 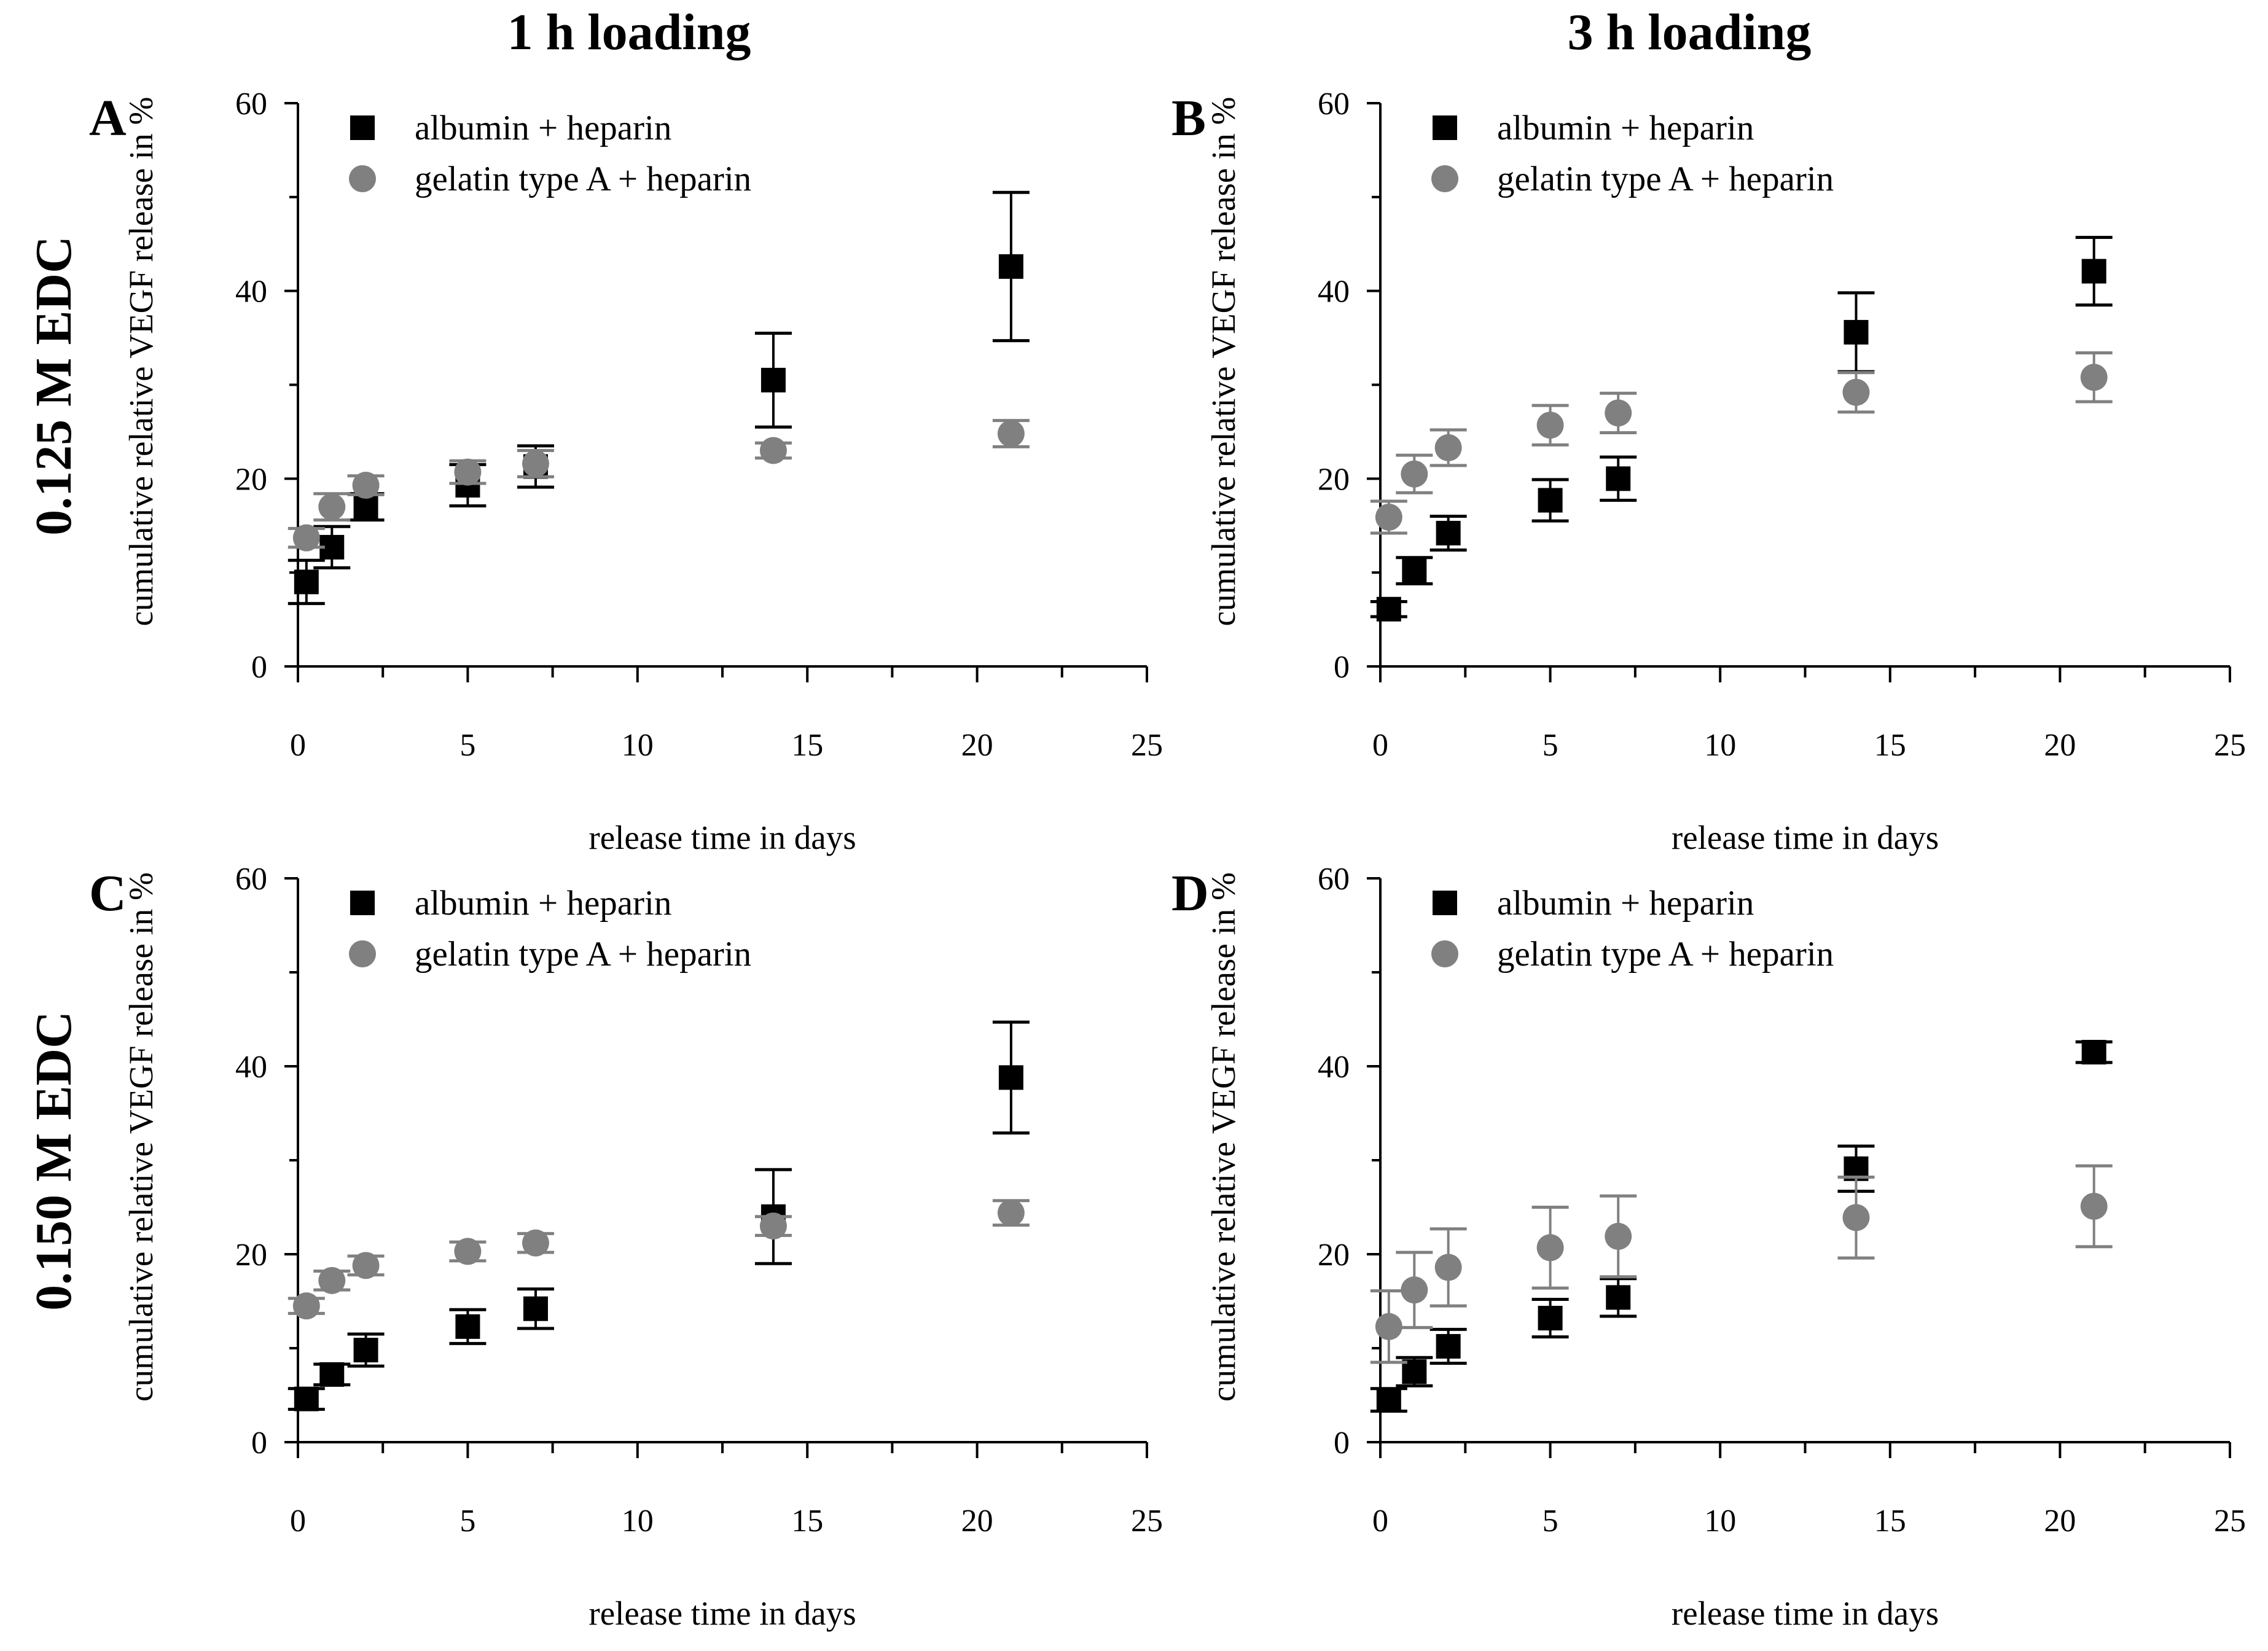 What do you see at coordinates (108, 119) in the screenshot?
I see `panel-letter: A` at bounding box center [108, 119].